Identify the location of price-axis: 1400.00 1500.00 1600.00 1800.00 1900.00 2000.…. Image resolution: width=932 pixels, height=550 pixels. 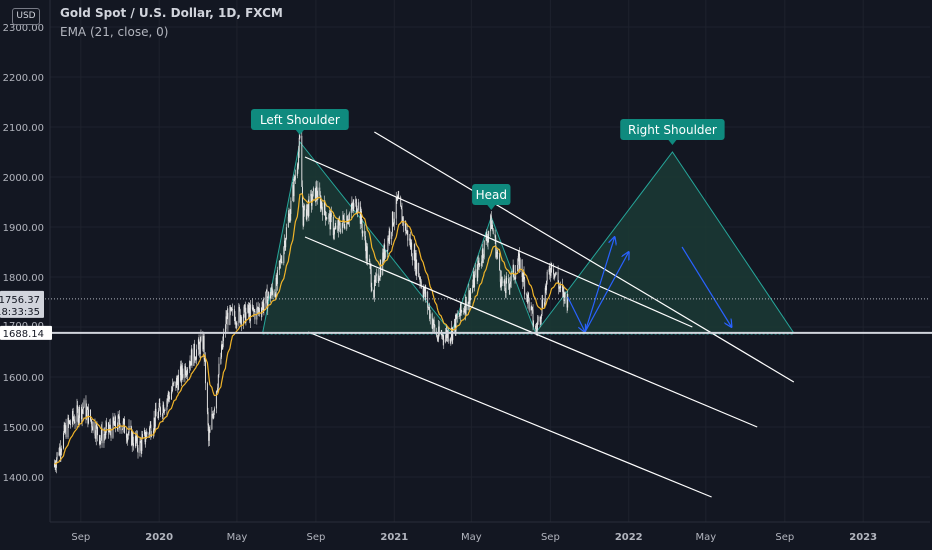
(26, 261).